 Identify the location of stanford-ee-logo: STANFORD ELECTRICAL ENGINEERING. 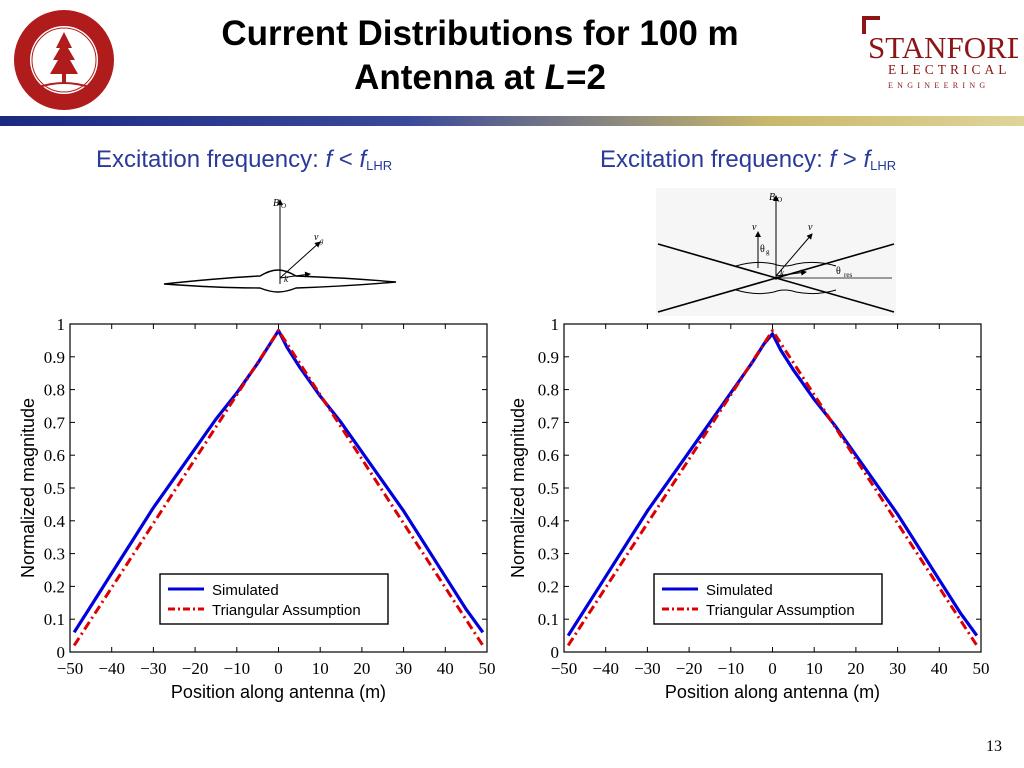
(940, 53).